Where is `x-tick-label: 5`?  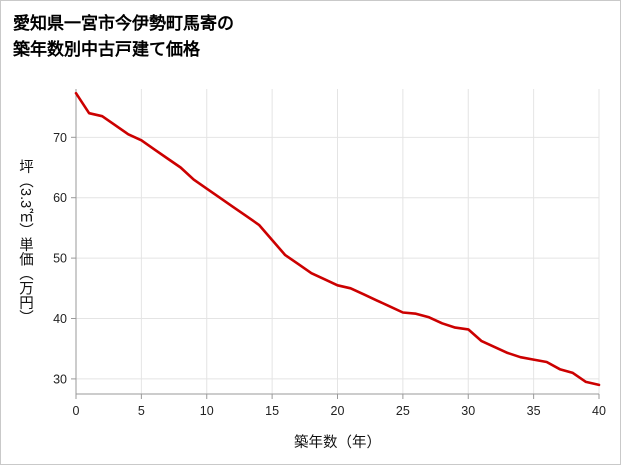 x-tick-label: 5 is located at coordinates (141, 411).